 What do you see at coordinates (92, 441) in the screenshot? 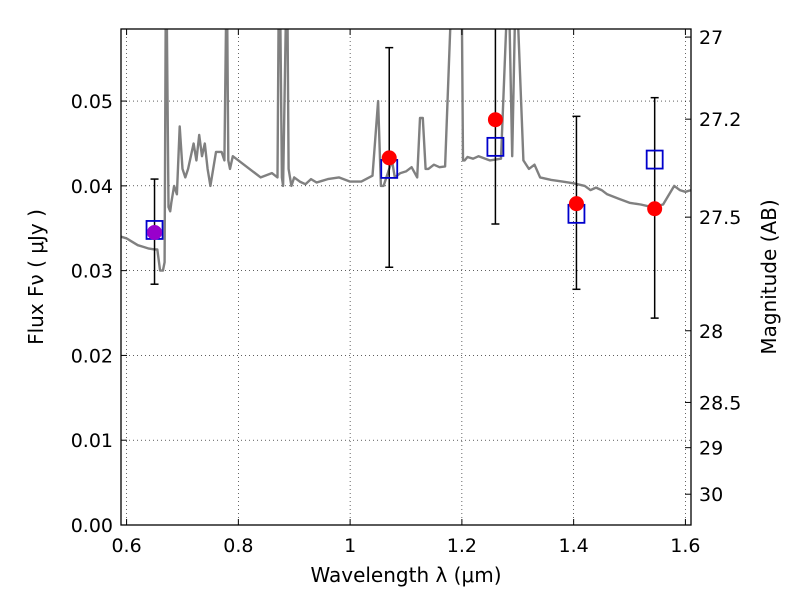
I see `y-tick-label: 0.01` at bounding box center [92, 441].